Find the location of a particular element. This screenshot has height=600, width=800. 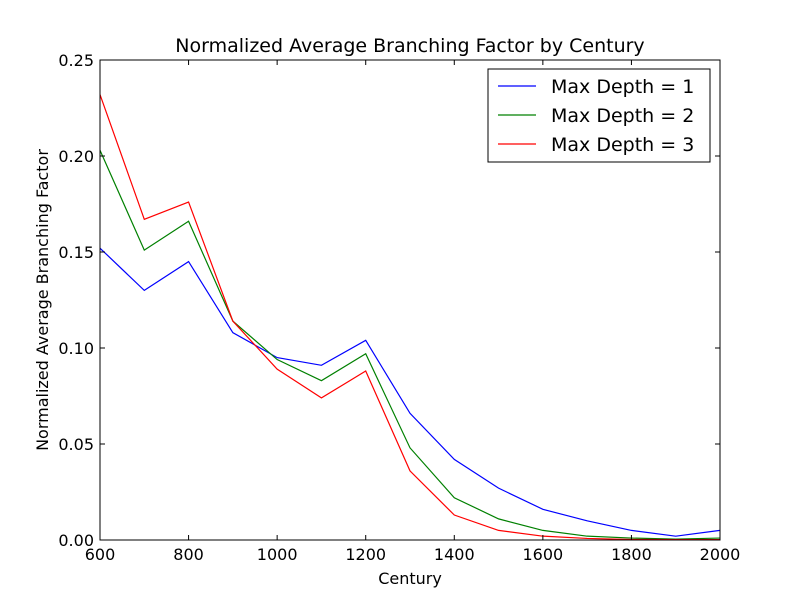

y-tick-label: 0.10 is located at coordinates (76, 348).